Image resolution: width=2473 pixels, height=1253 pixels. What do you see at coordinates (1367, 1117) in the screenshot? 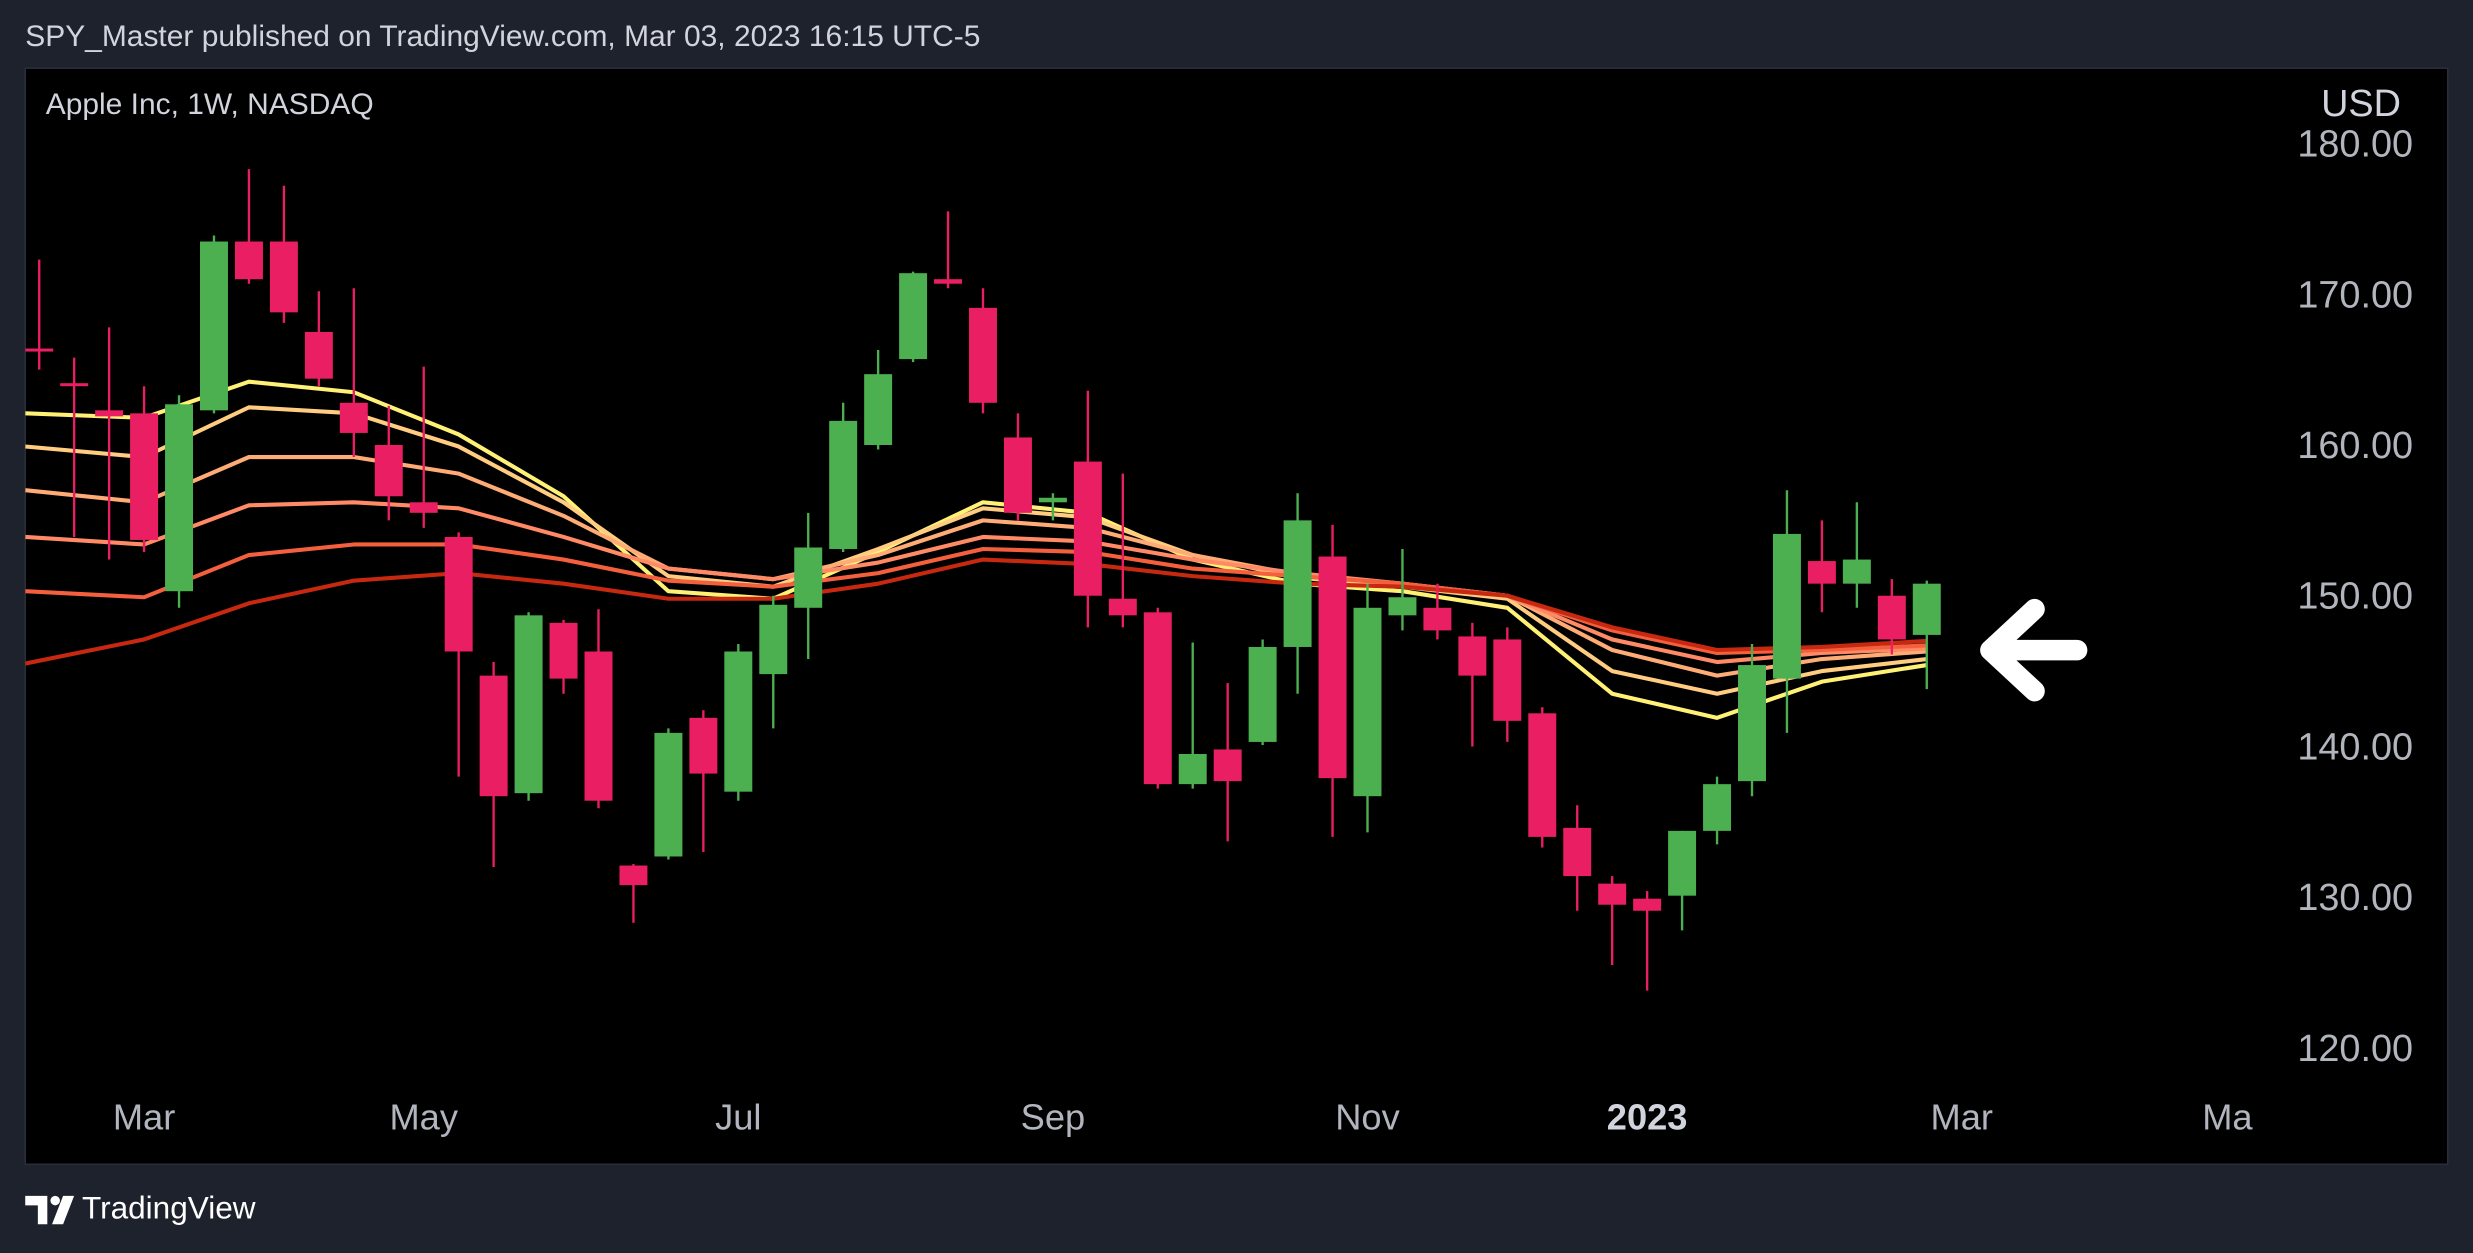
I see `x-tick-label: Nov` at bounding box center [1367, 1117].